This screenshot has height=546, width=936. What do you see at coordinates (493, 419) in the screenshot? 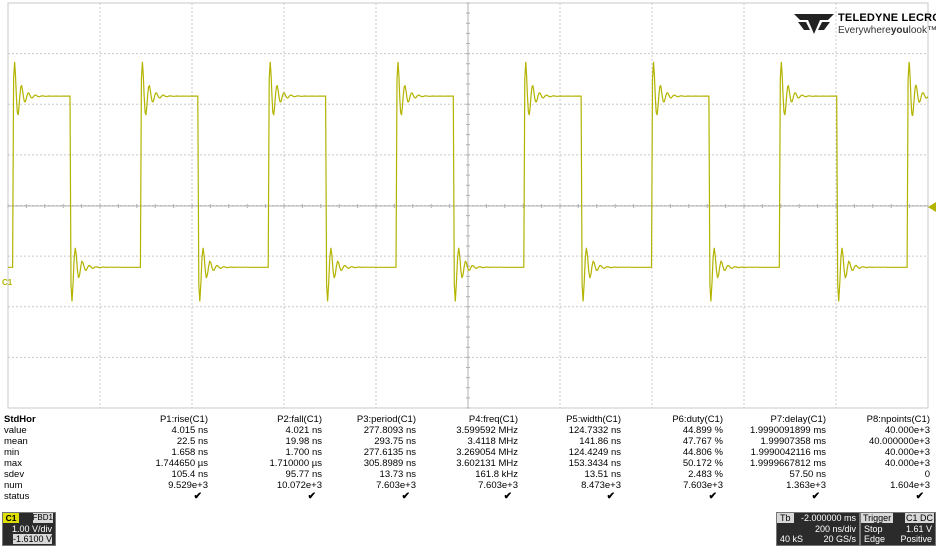
I see `parameter-header: P4:freq(C1)` at bounding box center [493, 419].